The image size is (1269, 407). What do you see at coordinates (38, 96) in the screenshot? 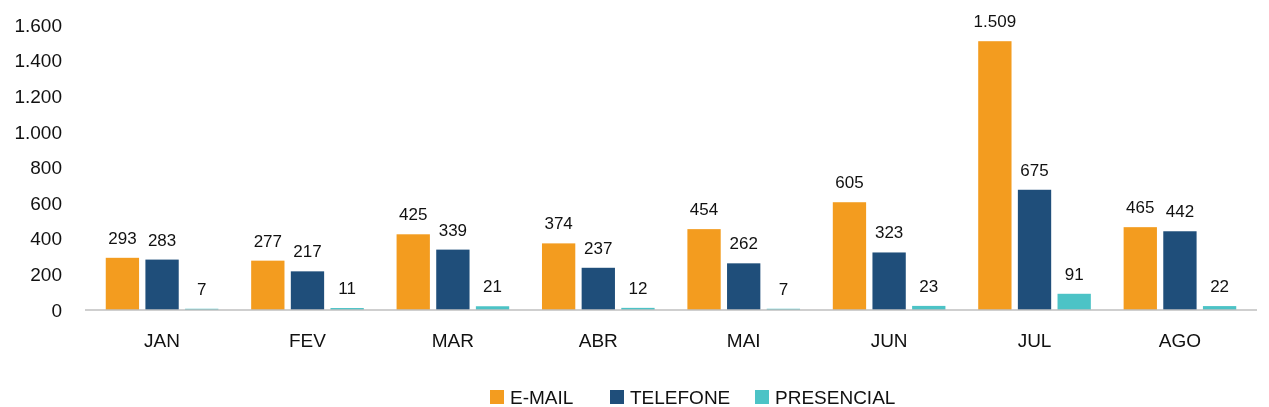
I see `y-tick-label: 1.200` at bounding box center [38, 96].